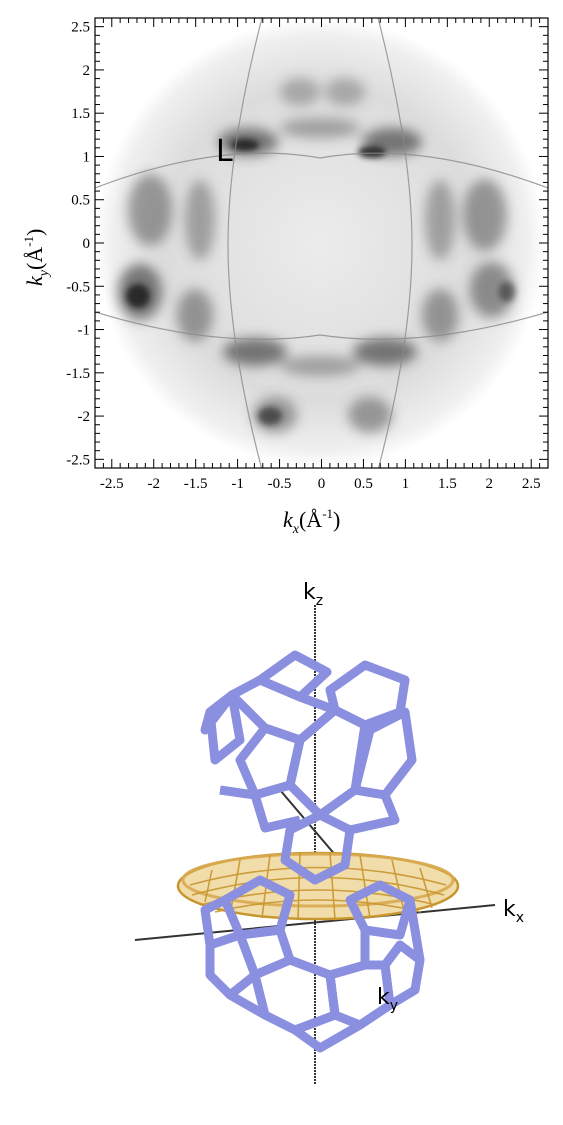 This screenshot has height=1125, width=563. I want to click on y-tick-label: 1, so click(87, 157).